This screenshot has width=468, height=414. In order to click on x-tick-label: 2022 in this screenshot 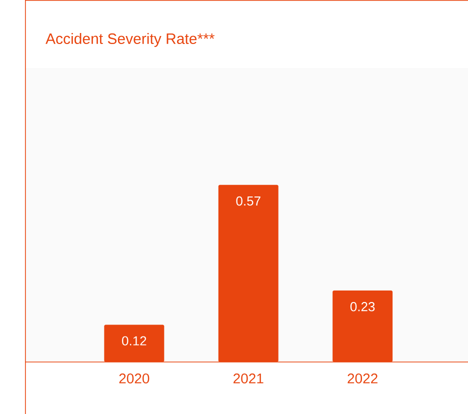, I will do `click(363, 379)`.